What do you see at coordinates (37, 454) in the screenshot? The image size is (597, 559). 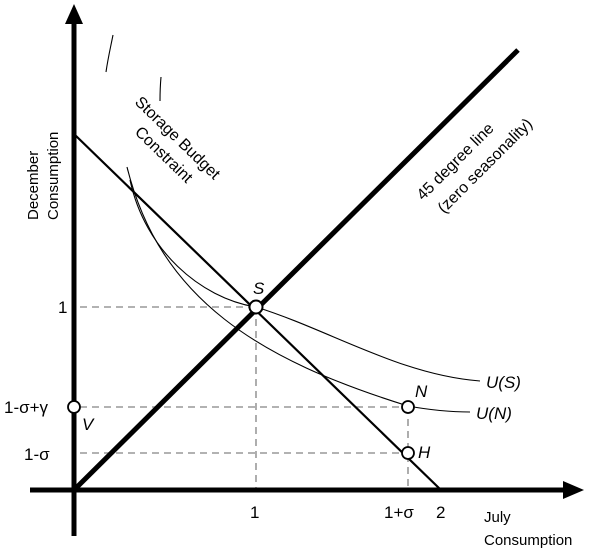 I see `y-tick-1-sigma: 1-σ` at bounding box center [37, 454].